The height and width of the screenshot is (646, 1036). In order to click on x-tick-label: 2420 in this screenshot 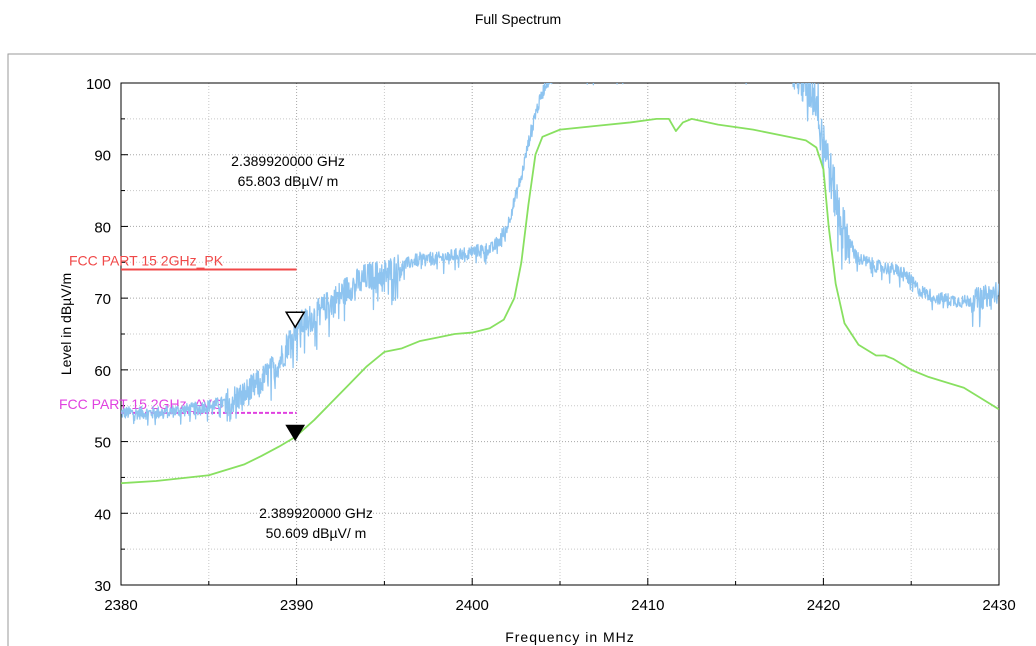, I will do `click(823, 605)`.